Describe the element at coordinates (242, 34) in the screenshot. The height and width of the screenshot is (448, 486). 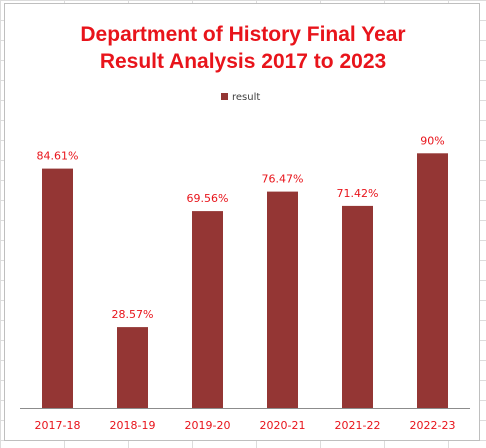
I see `chart-title-line-1: Department of History Final Year` at that location.